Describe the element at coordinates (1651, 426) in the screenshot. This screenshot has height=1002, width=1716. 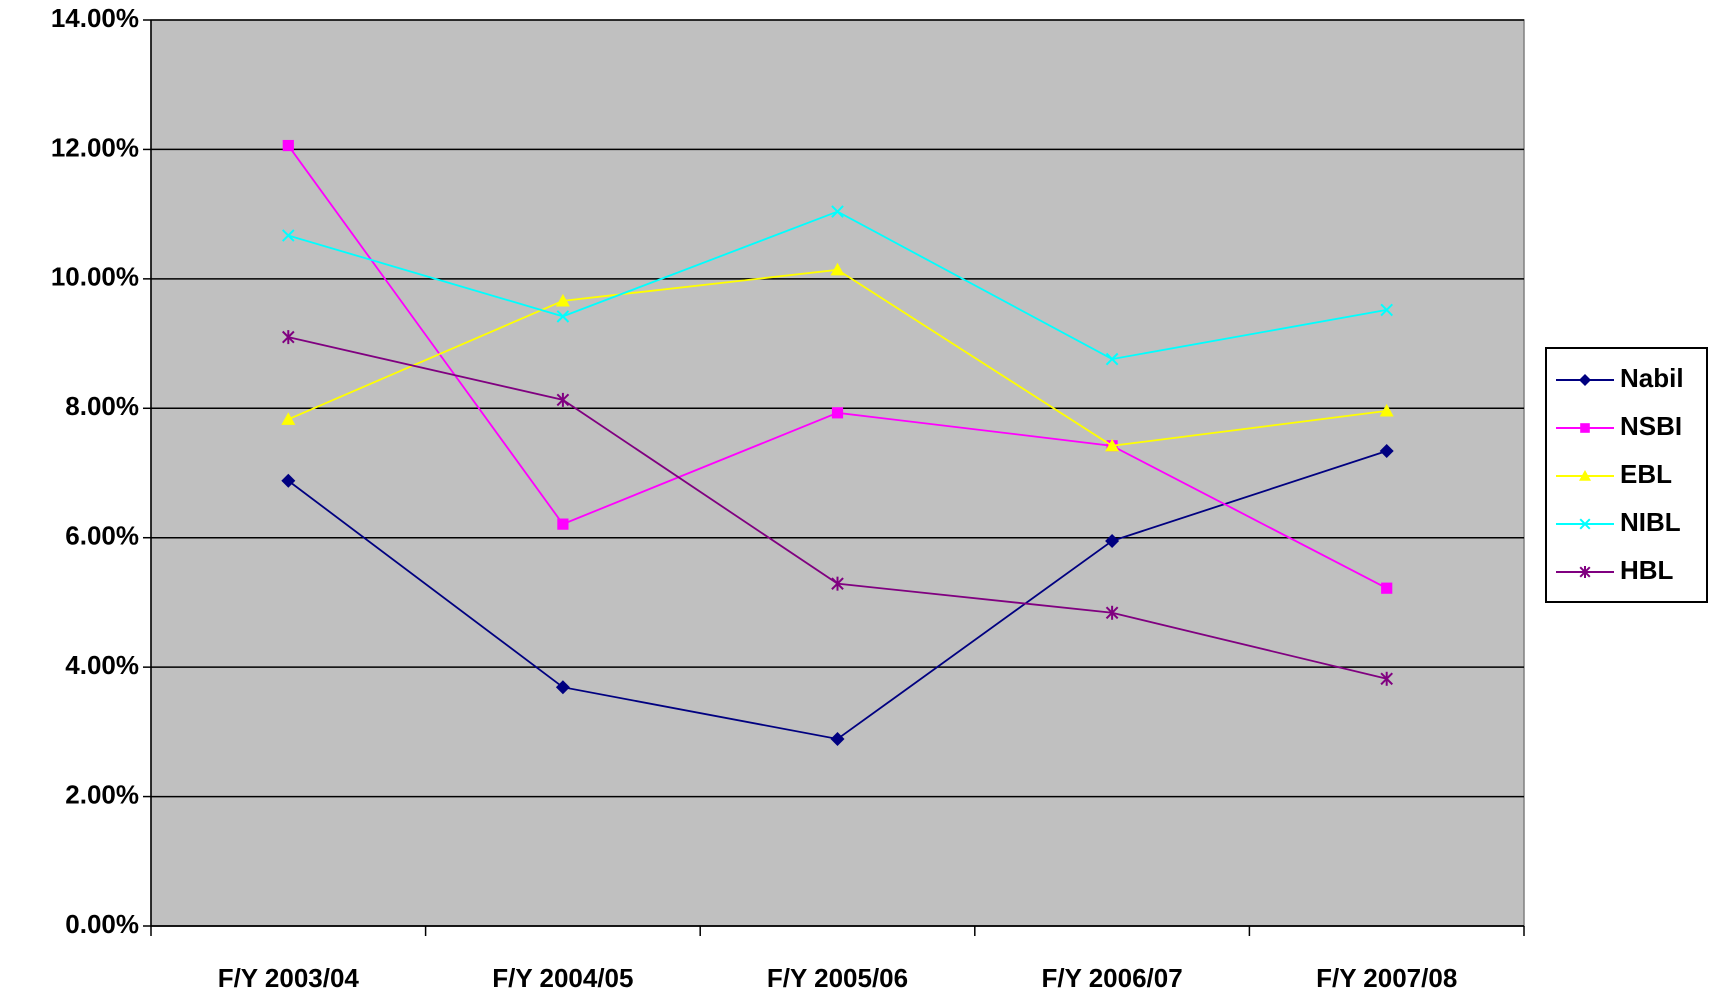
I see `legend-label: NSBI` at that location.